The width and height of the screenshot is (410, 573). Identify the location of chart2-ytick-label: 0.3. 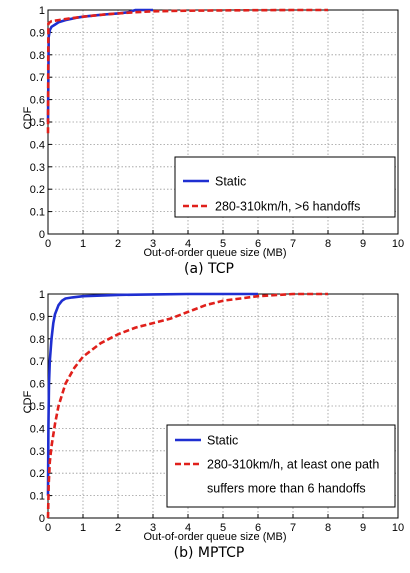
(37, 452).